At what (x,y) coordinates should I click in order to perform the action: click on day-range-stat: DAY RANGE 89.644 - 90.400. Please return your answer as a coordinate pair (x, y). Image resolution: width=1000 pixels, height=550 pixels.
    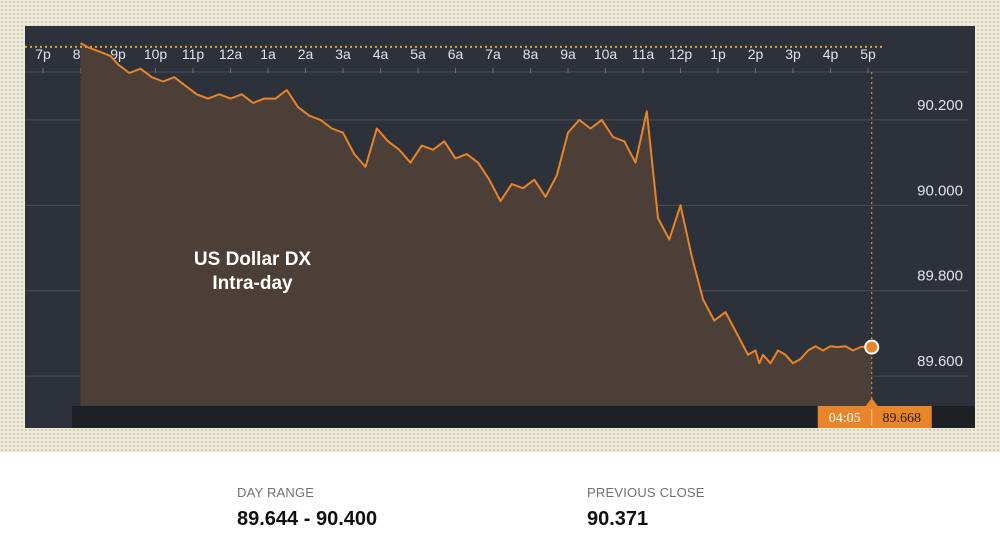
    Looking at the image, I should click on (307, 508).